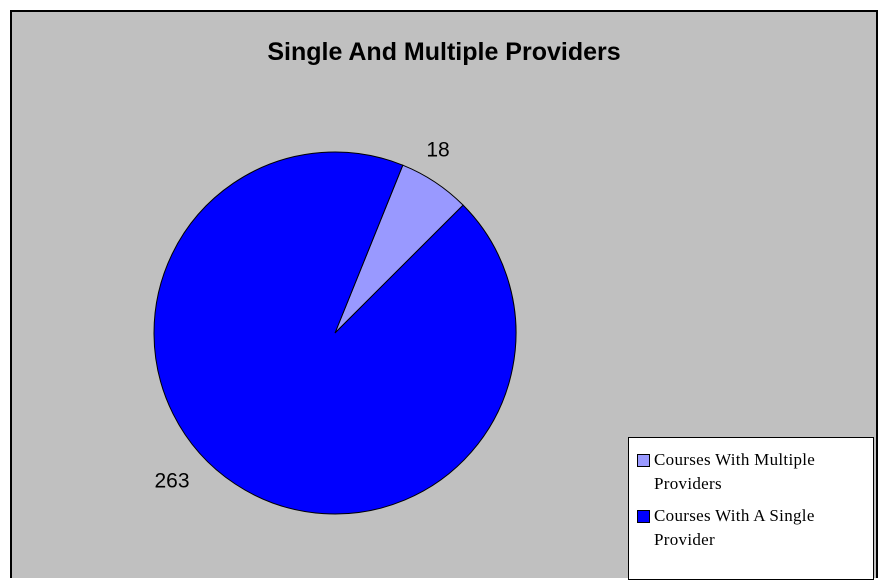 This screenshot has height=580, width=880. What do you see at coordinates (643, 516) in the screenshot?
I see `legend-swatch-single` at bounding box center [643, 516].